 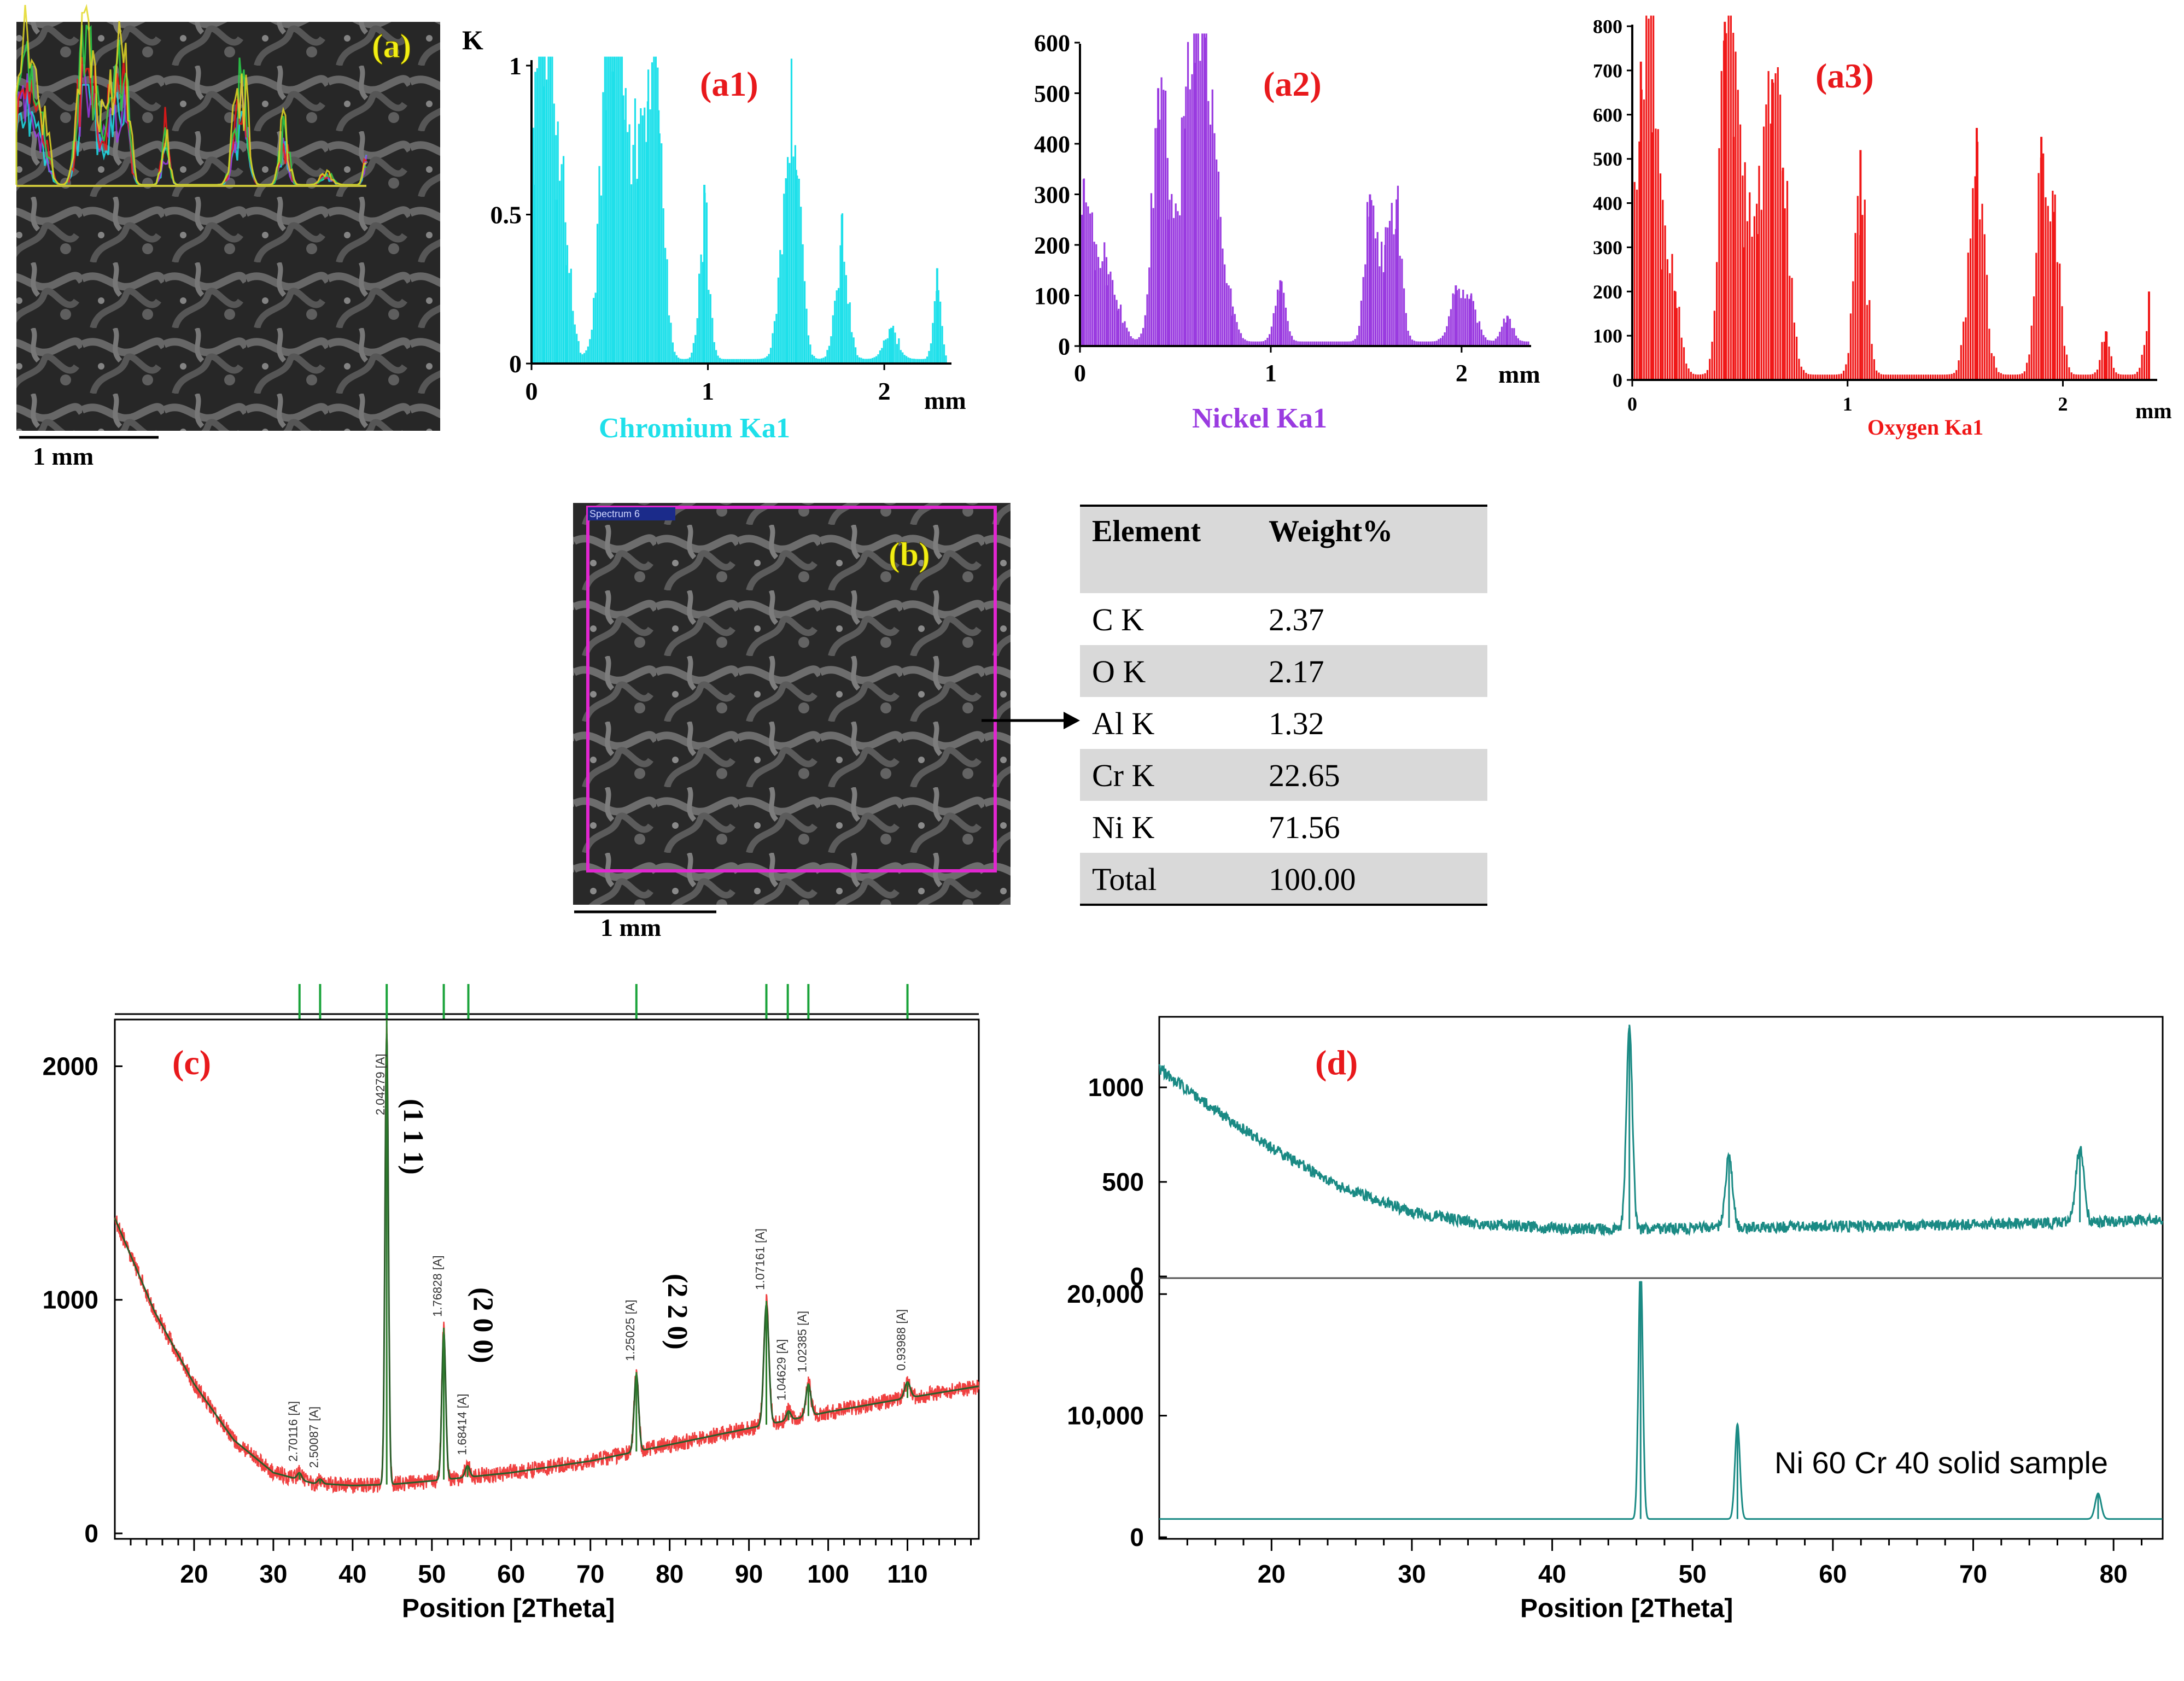 What do you see at coordinates (506, 215) in the screenshot?
I see `y-tick-label: 0.5` at bounding box center [506, 215].